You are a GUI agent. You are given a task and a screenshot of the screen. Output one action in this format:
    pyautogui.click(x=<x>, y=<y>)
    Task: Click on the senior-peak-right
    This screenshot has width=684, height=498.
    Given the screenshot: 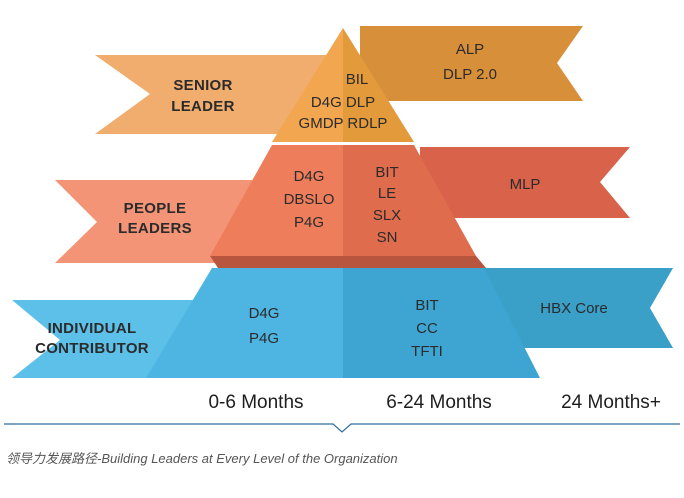 What is the action you would take?
    pyautogui.click(x=378, y=85)
    